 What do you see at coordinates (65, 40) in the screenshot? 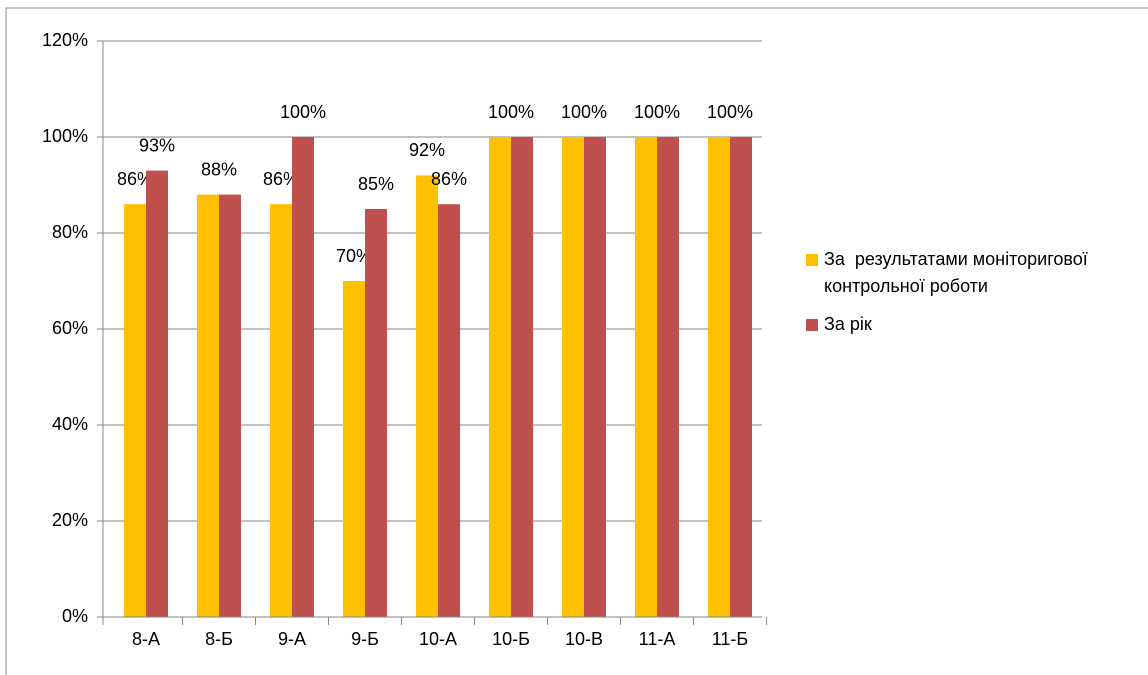
I see `y-tick-label: 120%` at bounding box center [65, 40].